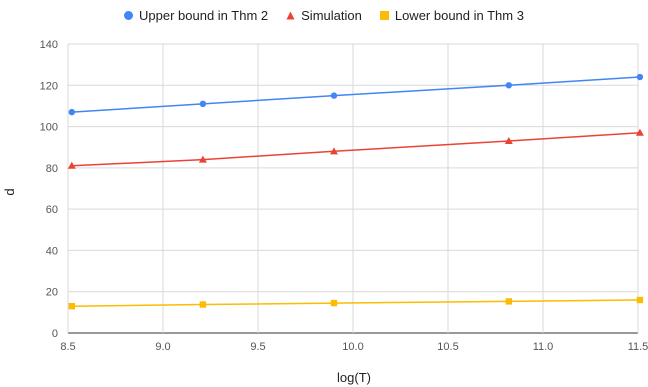 This screenshot has width=648, height=387. Describe the element at coordinates (49, 86) in the screenshot. I see `y-tick-label: 120` at that location.